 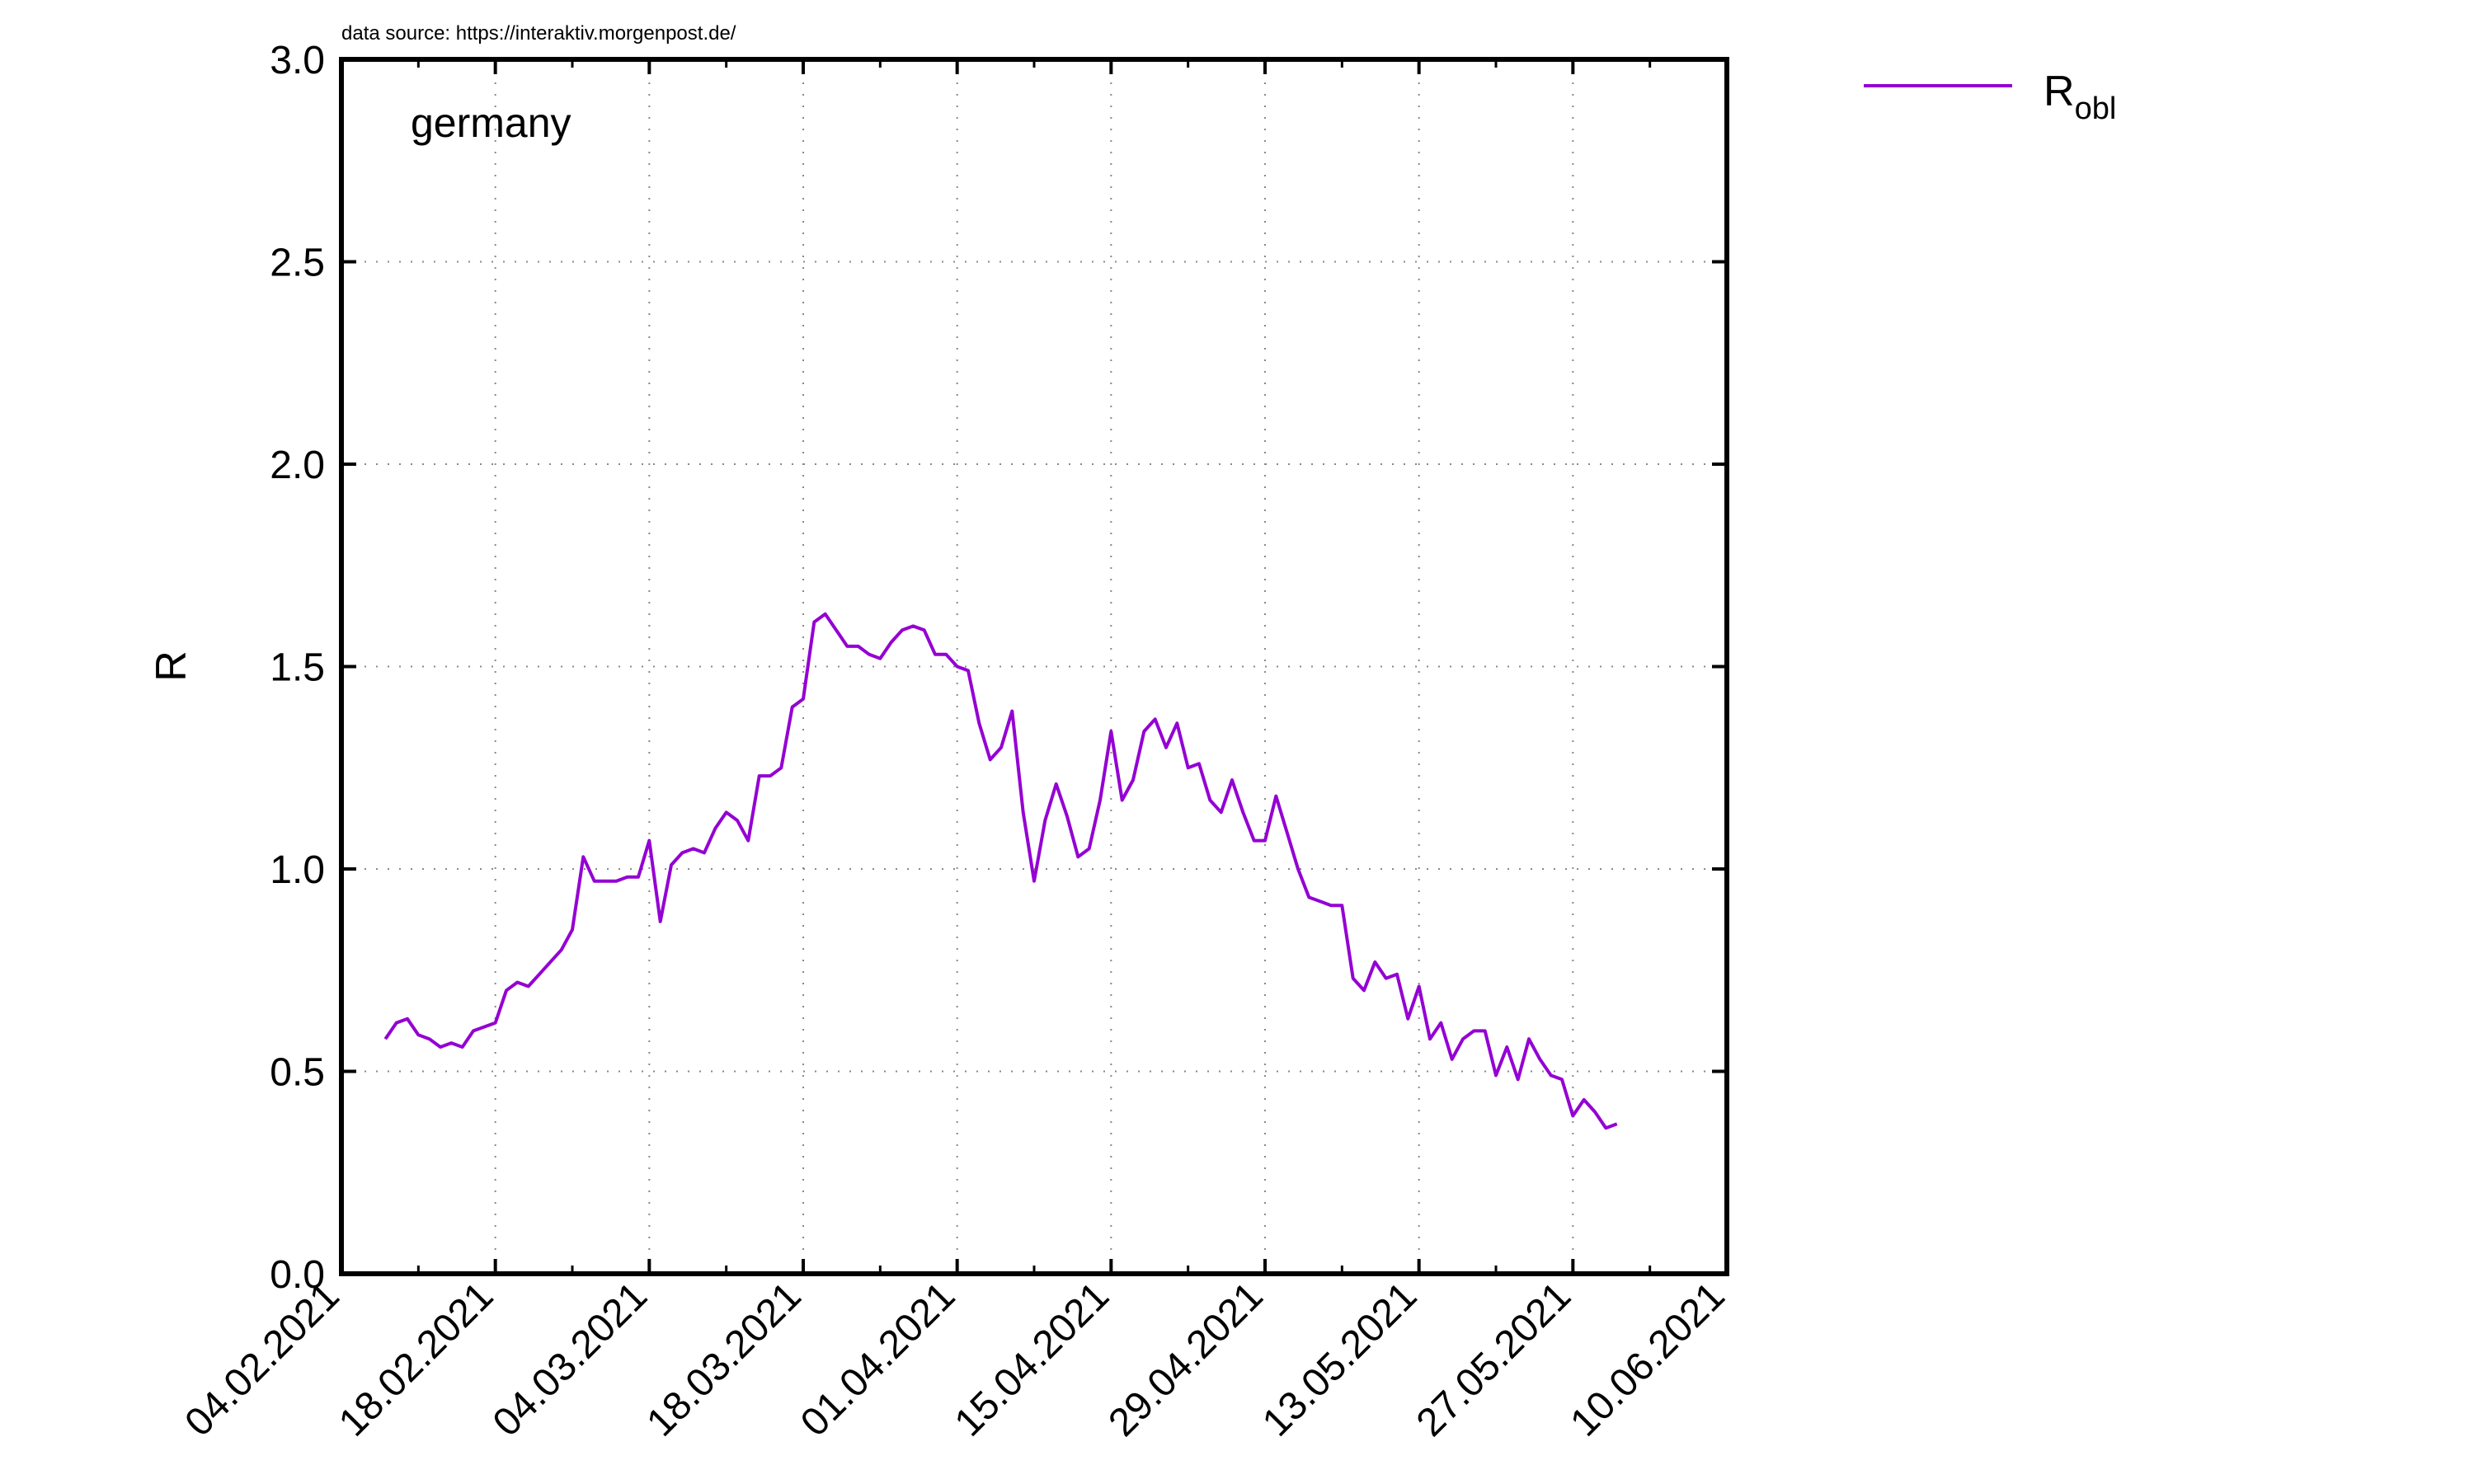 What do you see at coordinates (1990, 97) in the screenshot?
I see `legend: Robl` at bounding box center [1990, 97].